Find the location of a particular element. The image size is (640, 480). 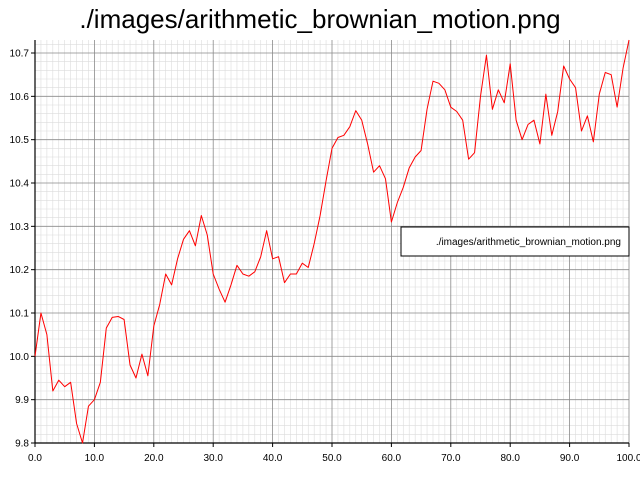

x-tick-label: 40.0 is located at coordinates (273, 458).